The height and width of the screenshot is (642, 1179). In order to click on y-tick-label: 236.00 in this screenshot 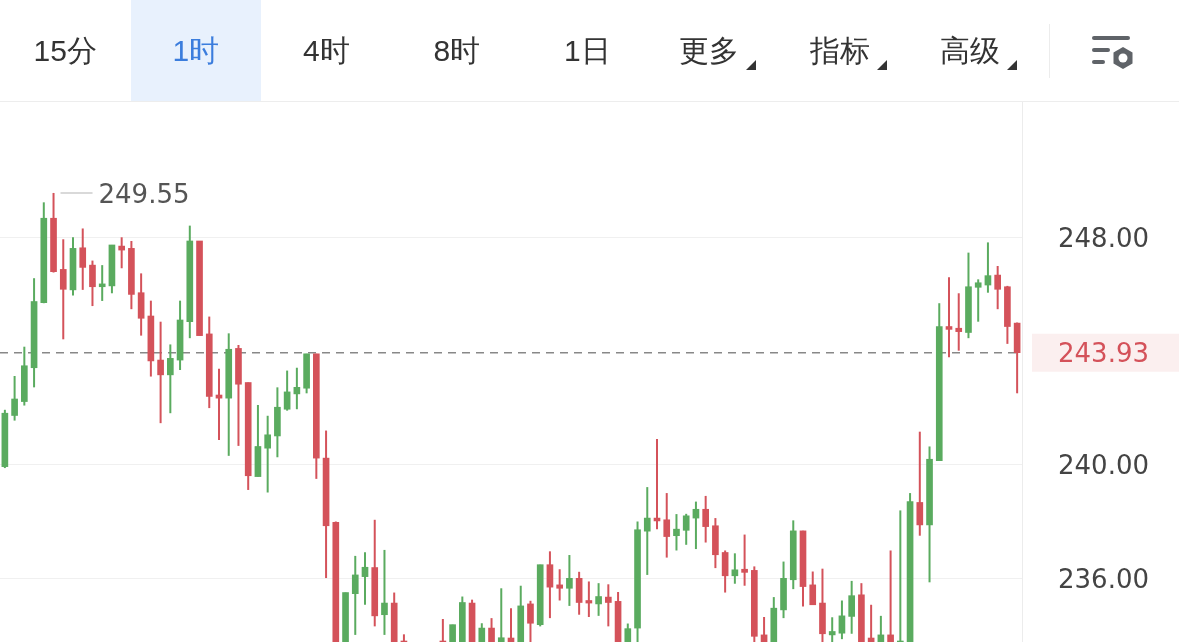, I will do `click(1103, 578)`.